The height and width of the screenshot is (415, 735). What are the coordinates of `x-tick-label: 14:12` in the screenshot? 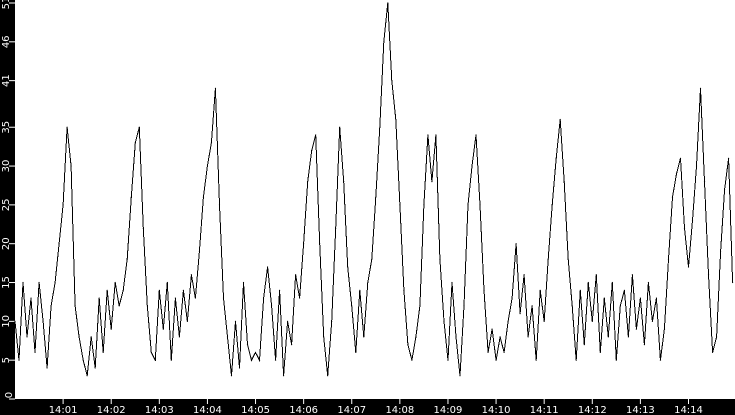 It's located at (592, 410).